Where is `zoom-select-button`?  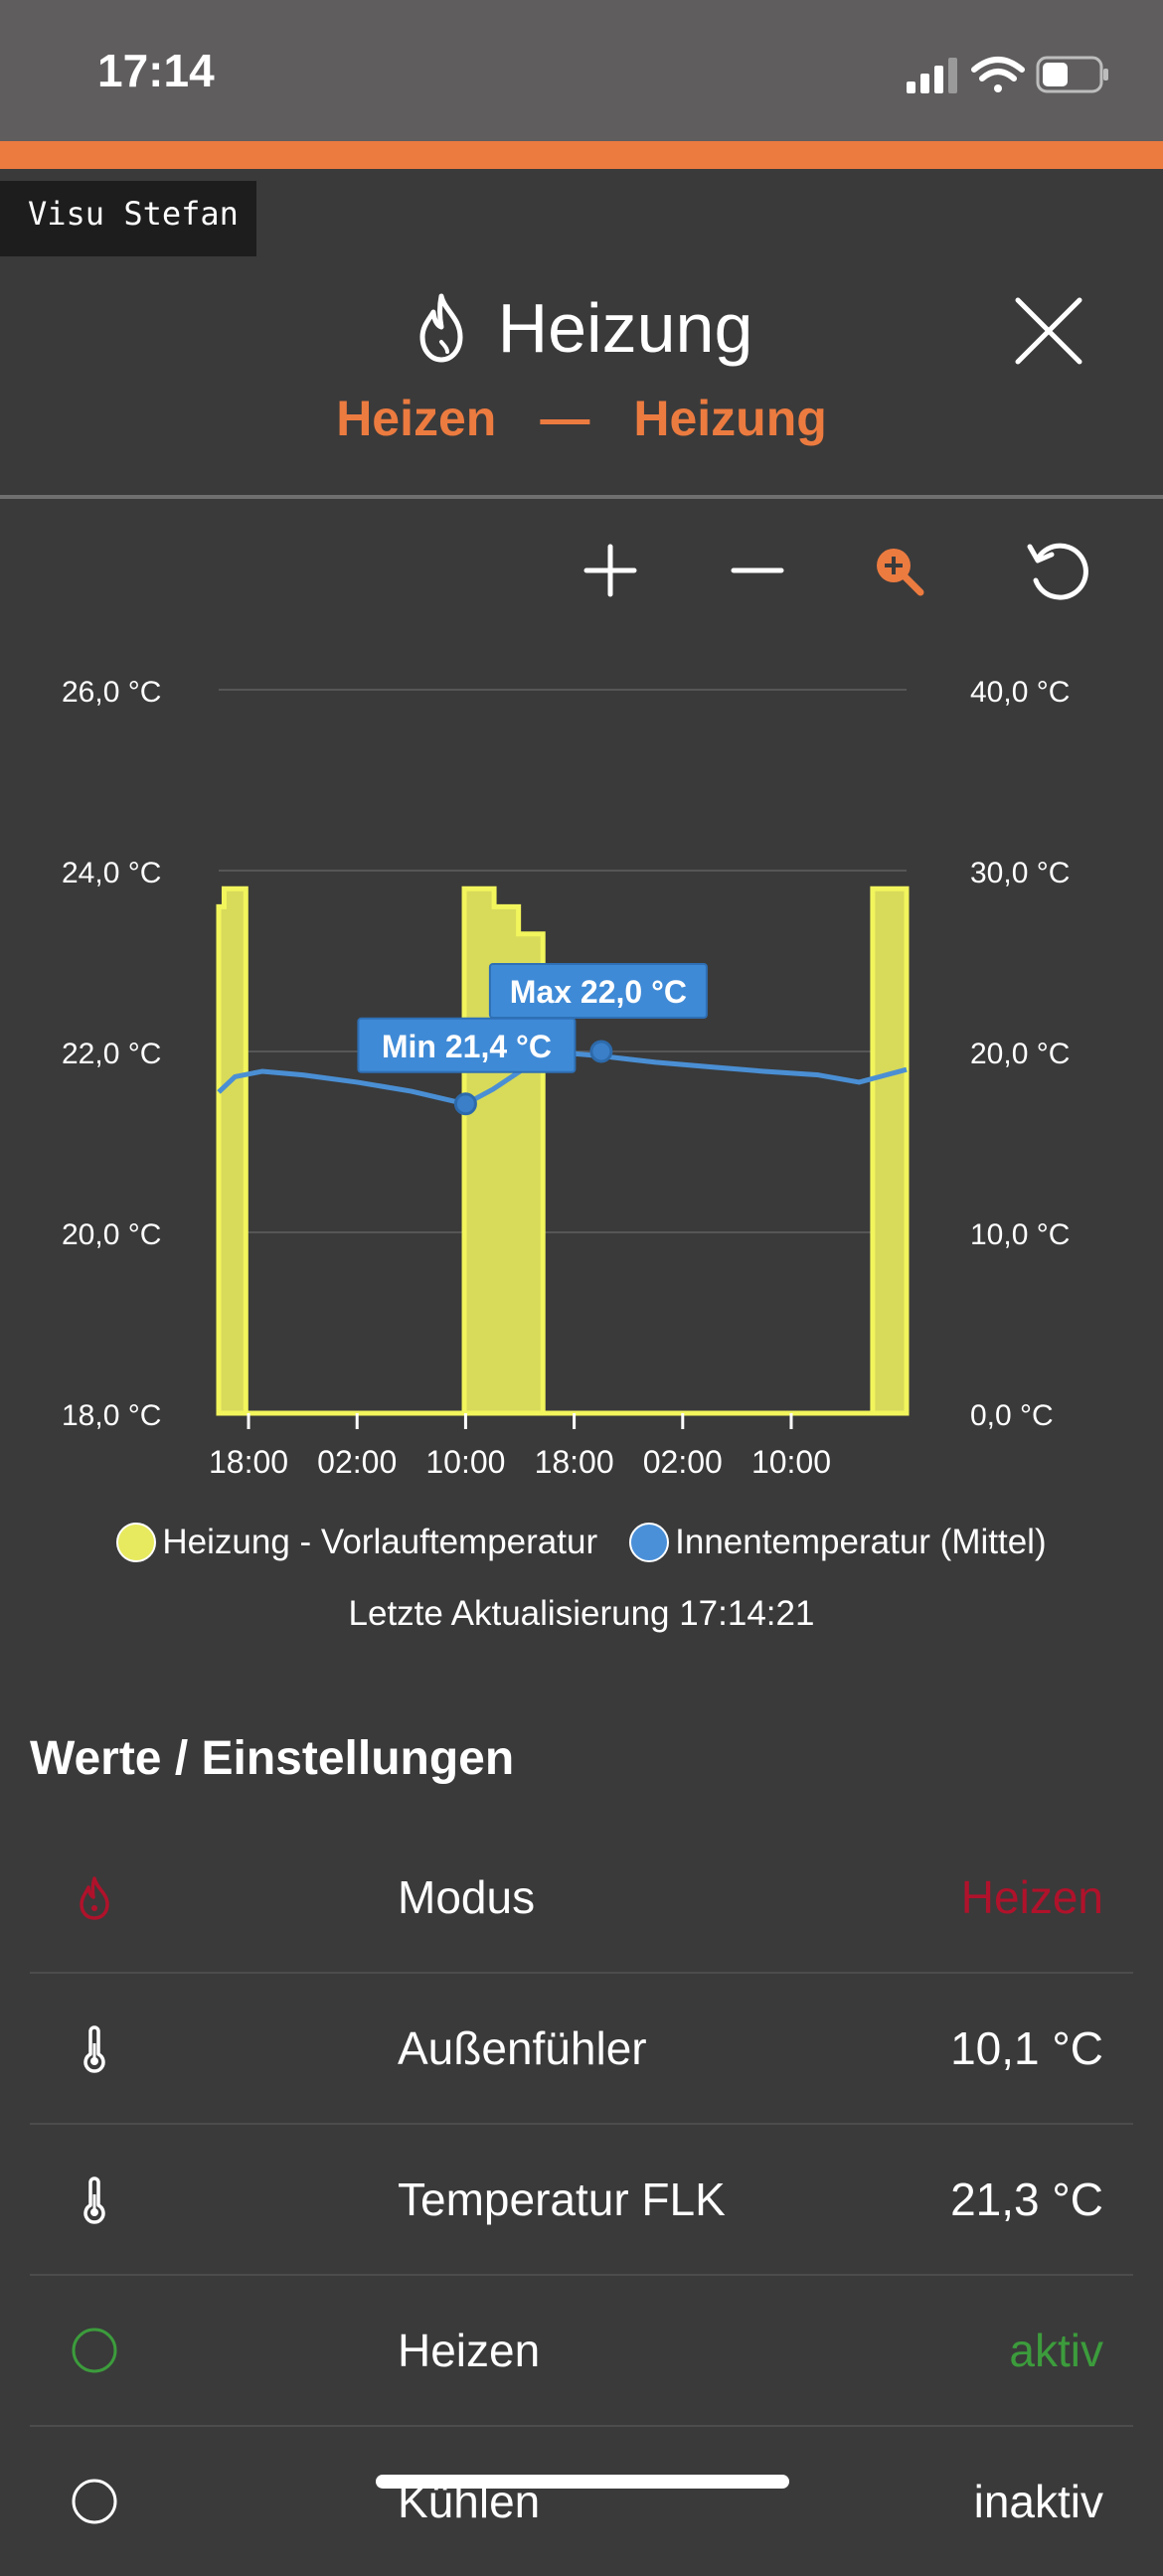
zoom-select-button is located at coordinates (898, 570).